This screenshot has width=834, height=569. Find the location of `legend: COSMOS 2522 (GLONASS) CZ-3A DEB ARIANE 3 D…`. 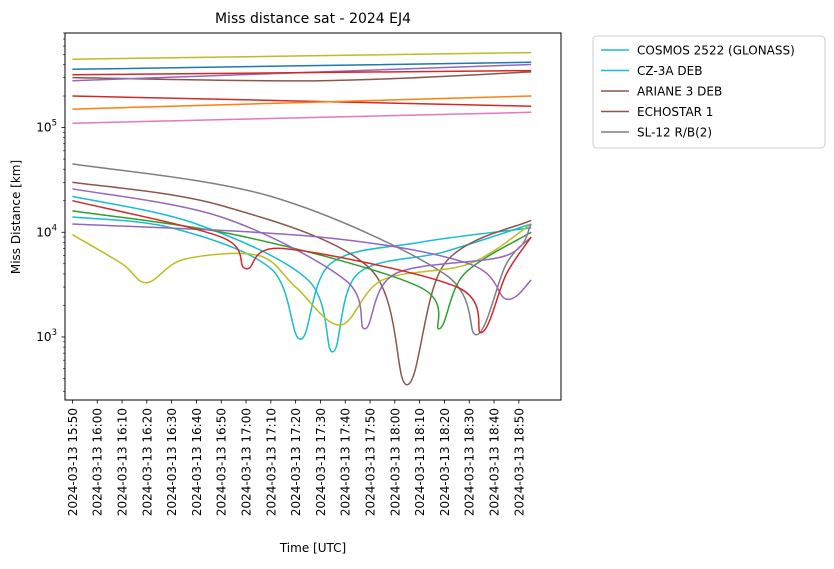

legend: COSMOS 2522 (GLONASS) CZ-3A DEB ARIANE 3 D… is located at coordinates (709, 92).